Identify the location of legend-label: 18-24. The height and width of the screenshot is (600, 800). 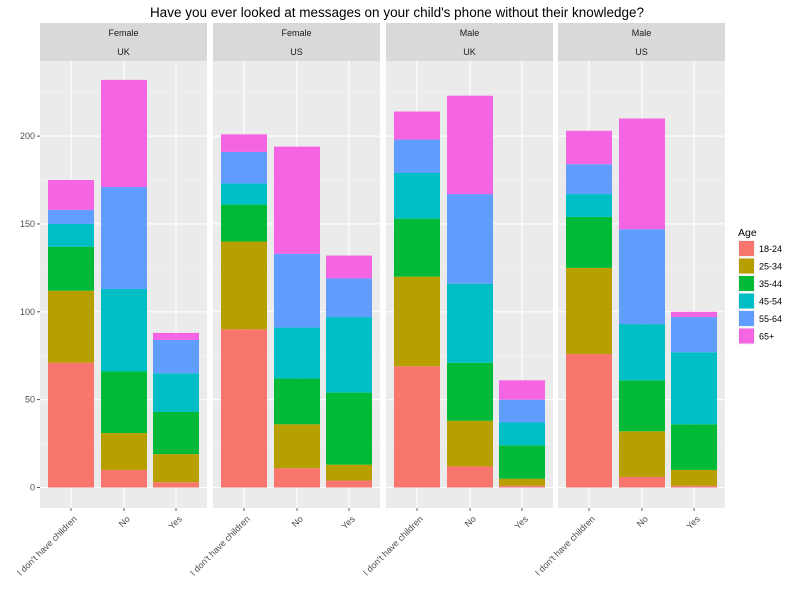
(770, 249).